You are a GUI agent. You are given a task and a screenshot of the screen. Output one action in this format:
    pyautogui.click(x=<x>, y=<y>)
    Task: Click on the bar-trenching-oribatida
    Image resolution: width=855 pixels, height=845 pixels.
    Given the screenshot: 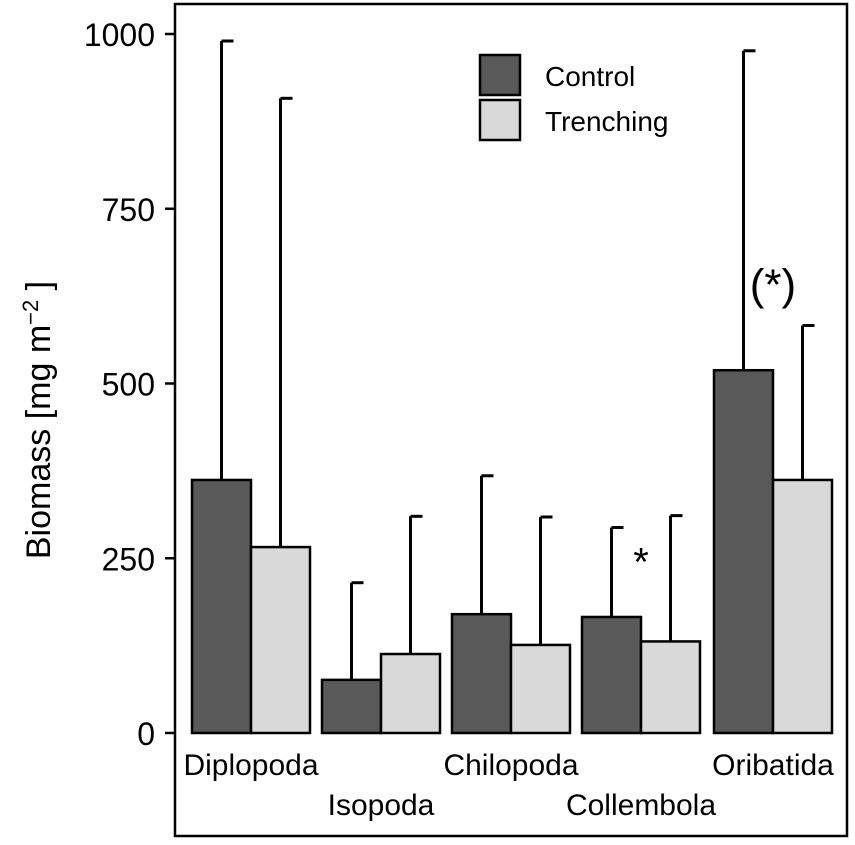 What is the action you would take?
    pyautogui.click(x=802, y=606)
    